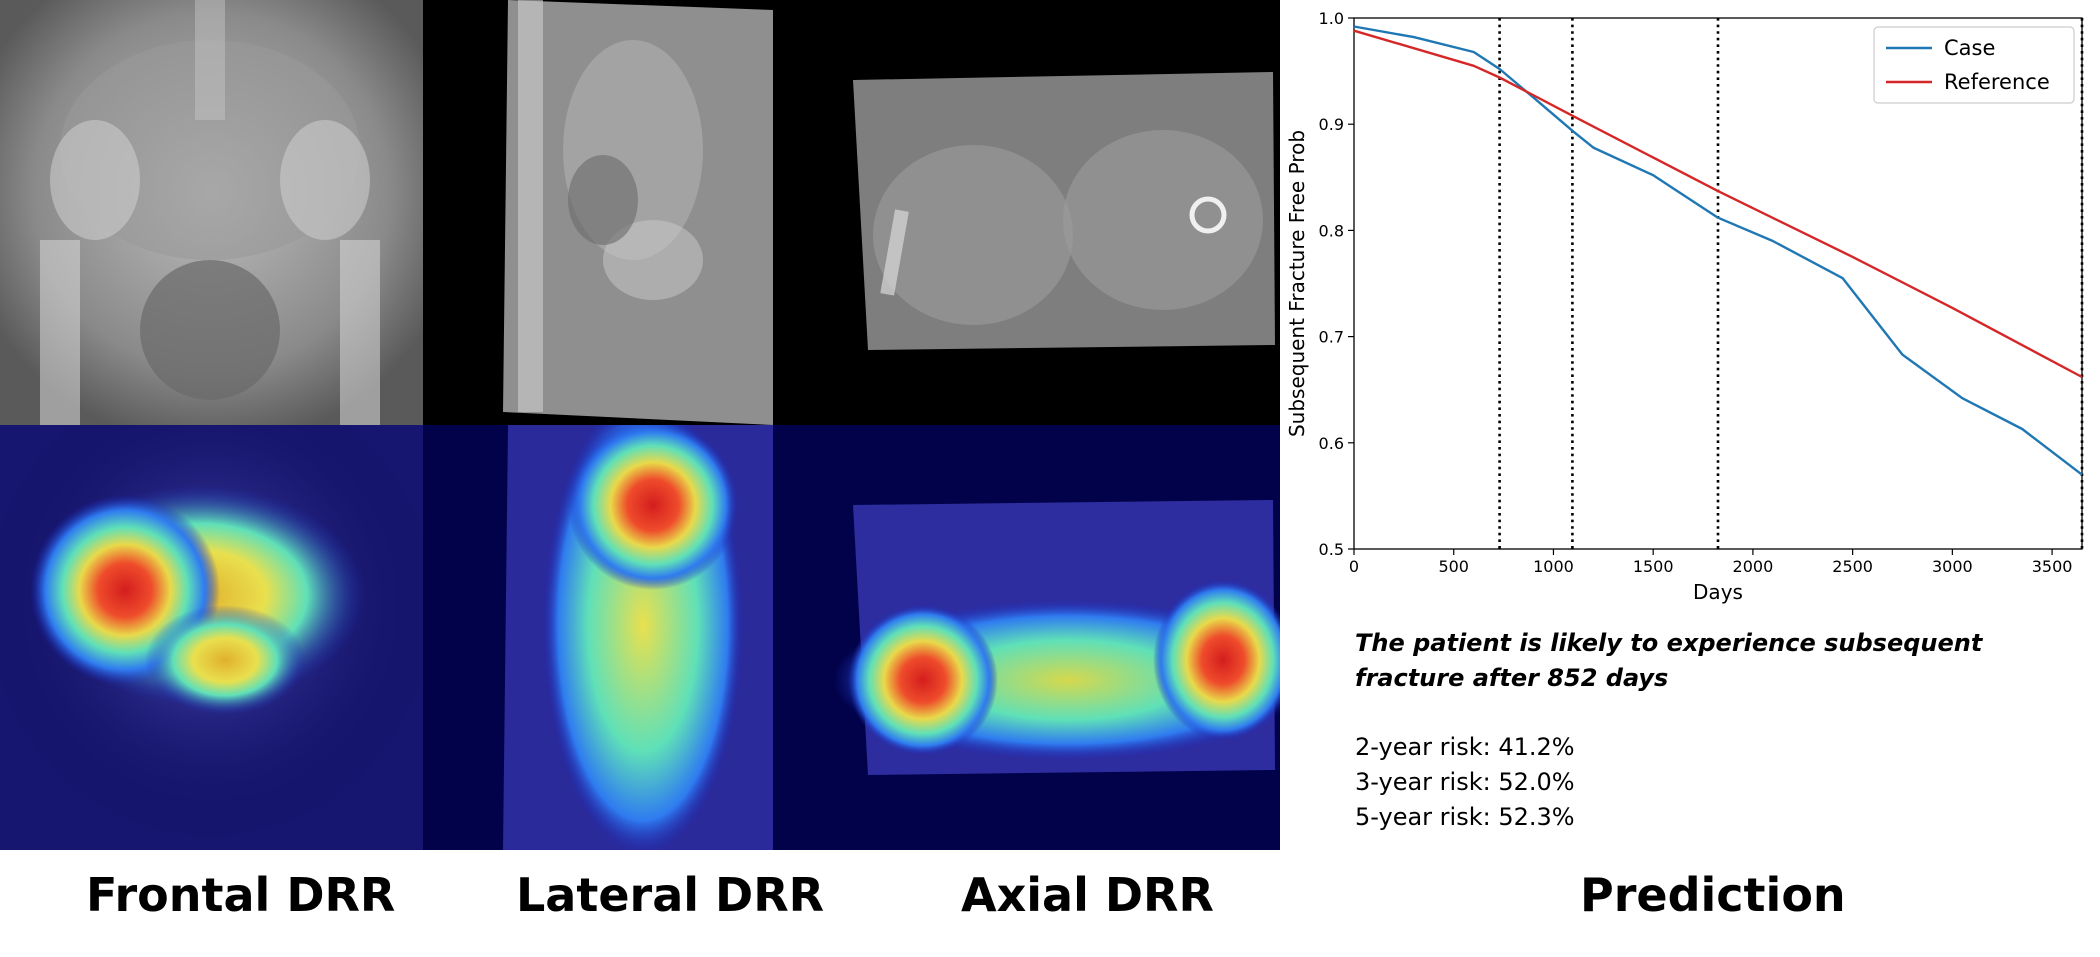 The image size is (2100, 957). Describe the element at coordinates (2052, 566) in the screenshot. I see `x-tick-label: 3500` at that location.